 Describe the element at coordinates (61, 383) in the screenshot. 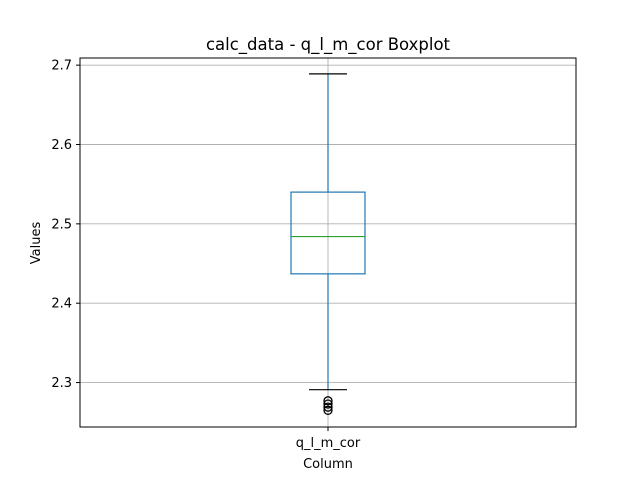

I see `y-tick-label: 2.3` at that location.